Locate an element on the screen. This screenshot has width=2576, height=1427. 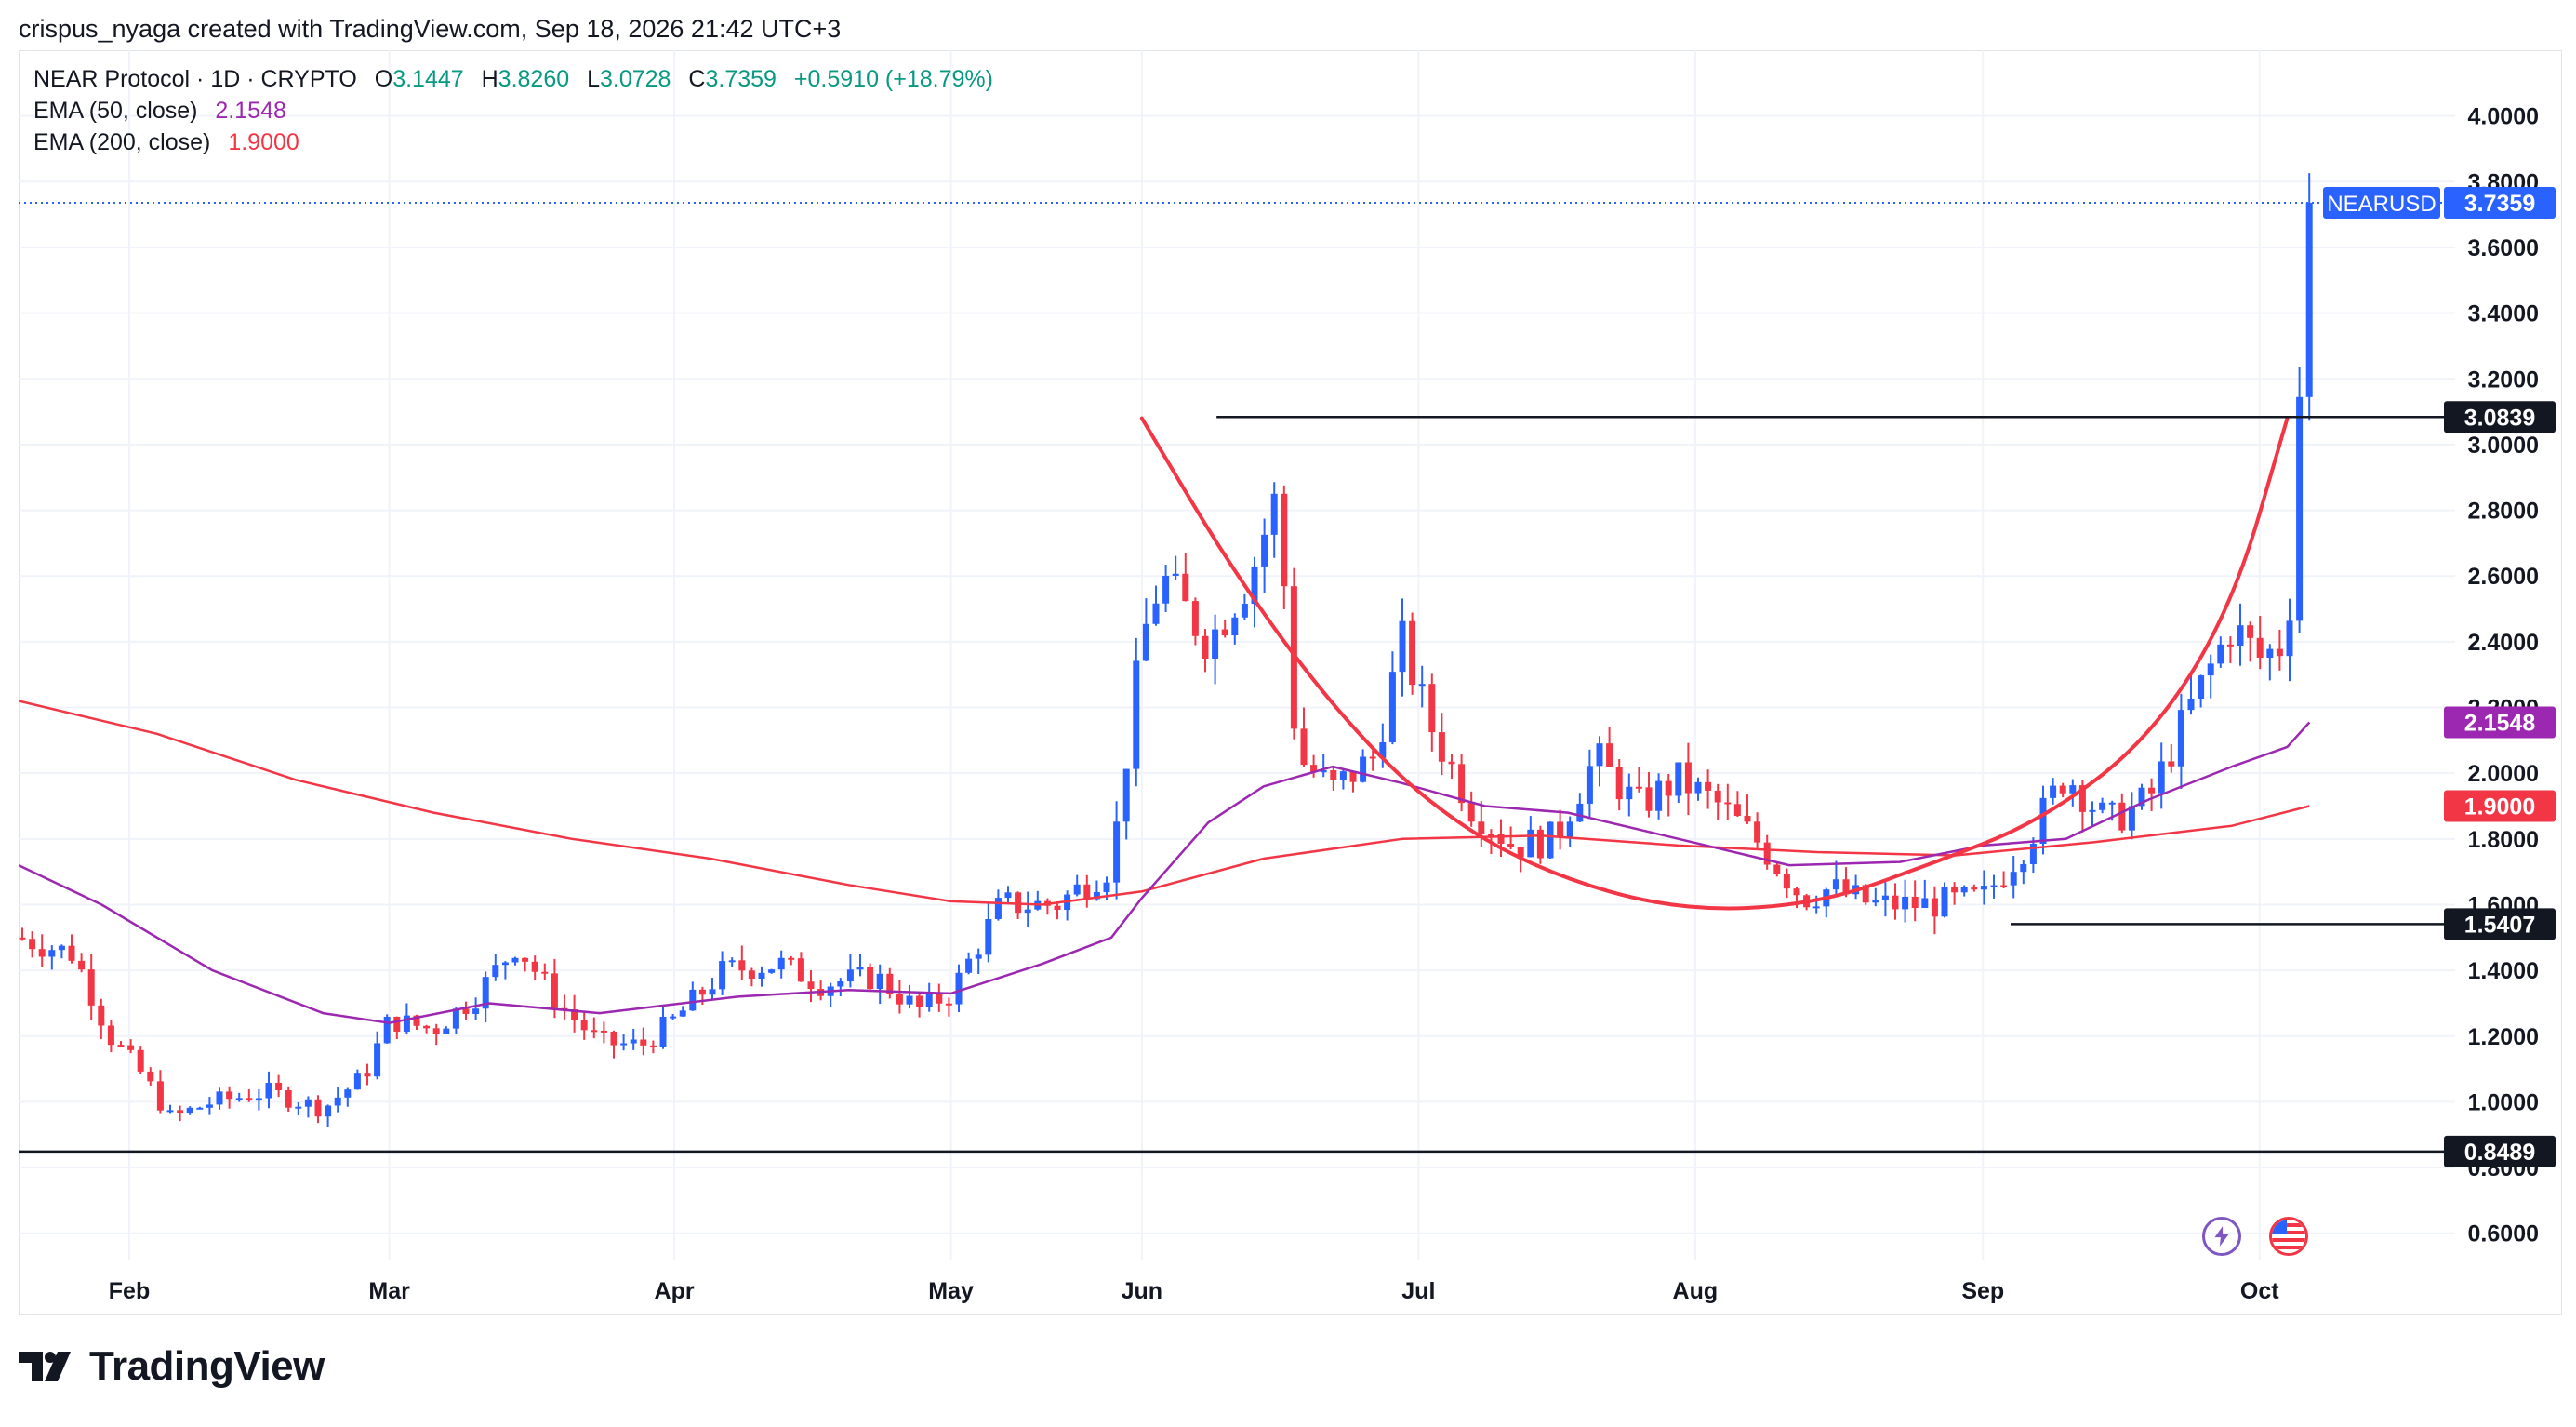
legend-high-value: 3.8260 is located at coordinates (534, 79).